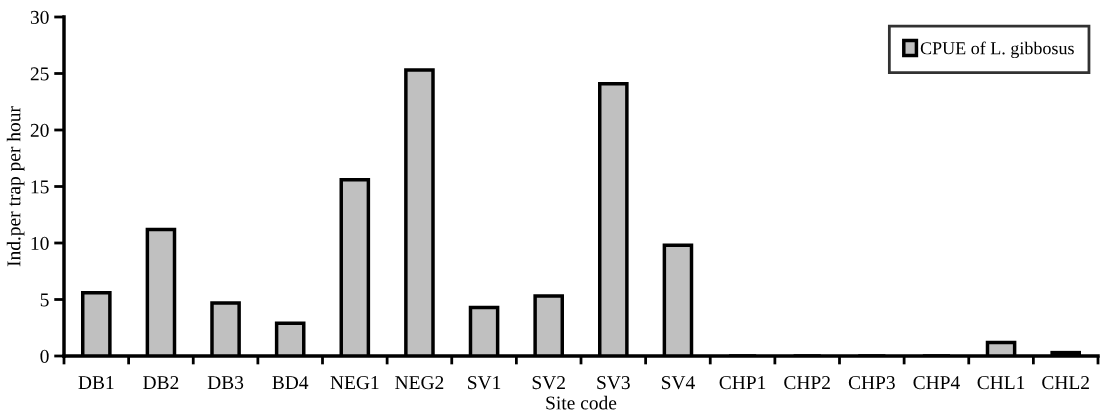 This screenshot has width=1112, height=411. Describe the element at coordinates (678, 383) in the screenshot. I see `x-tick-label: SV4` at that location.